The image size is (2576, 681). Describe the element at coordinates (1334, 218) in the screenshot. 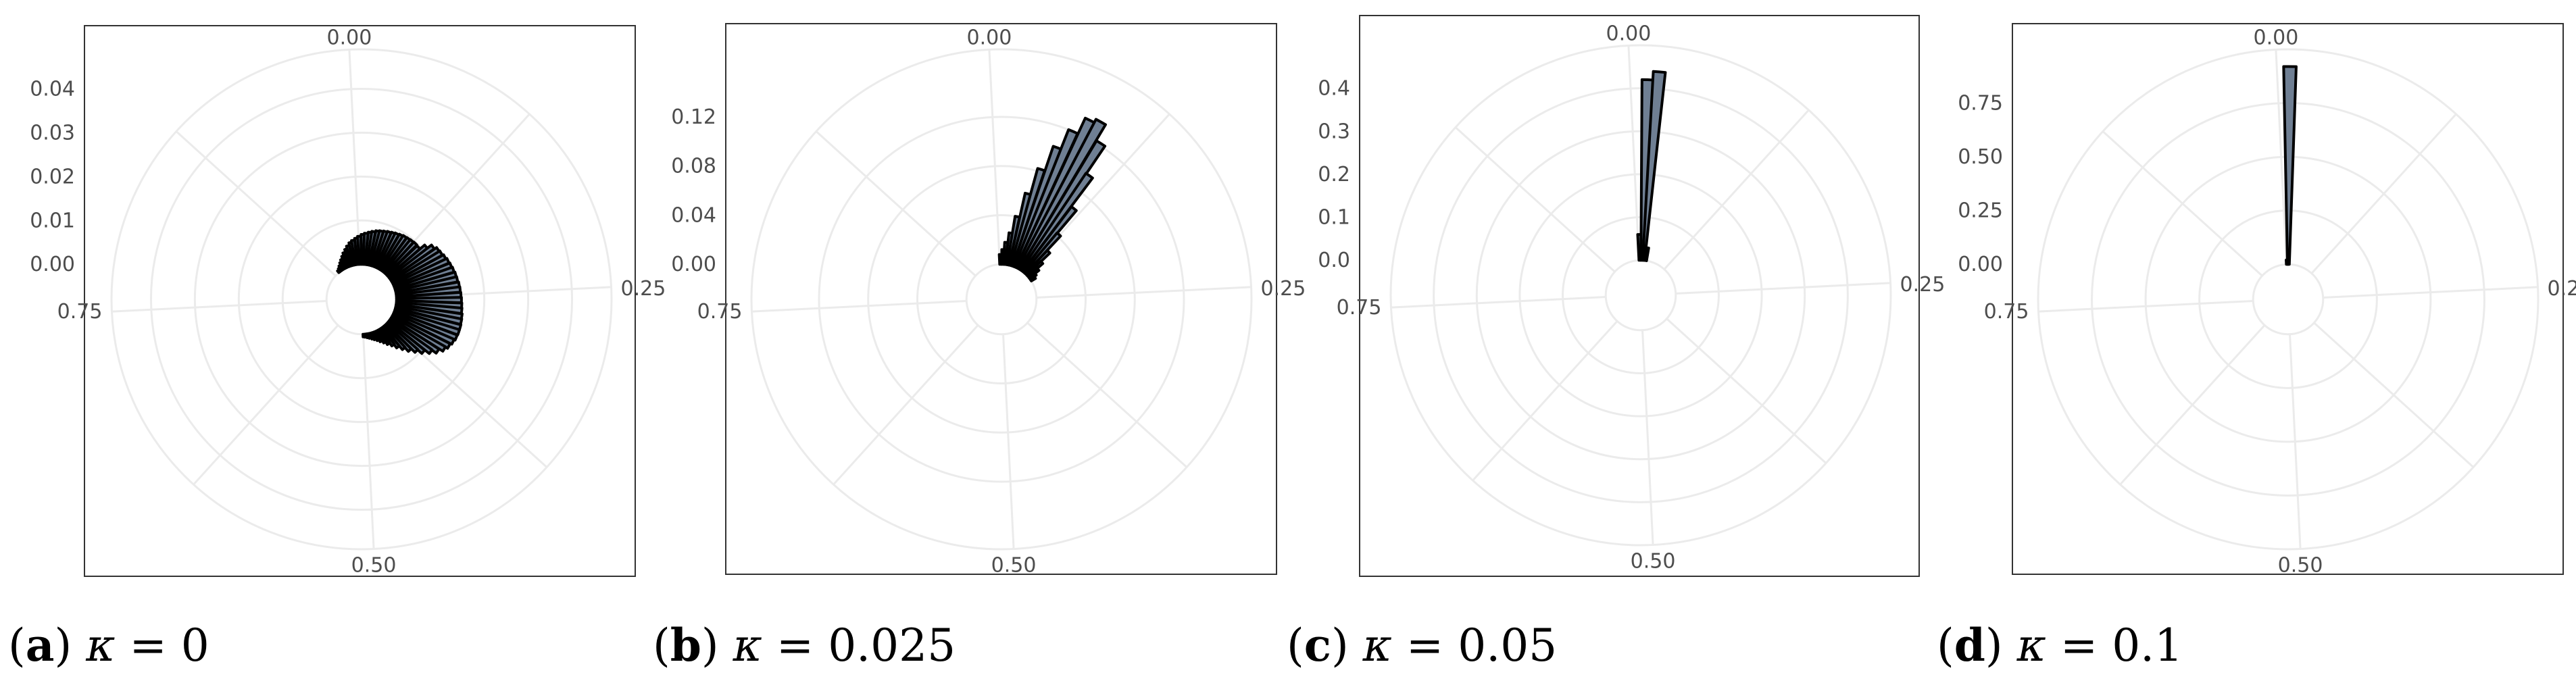

I see `radial-tick-label: 0.1` at that location.